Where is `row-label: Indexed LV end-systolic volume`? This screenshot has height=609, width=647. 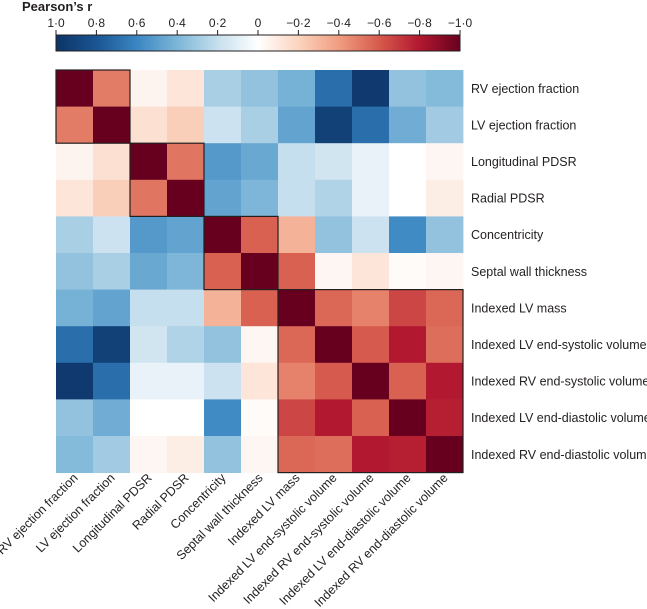 row-label: Indexed LV end-systolic volume is located at coordinates (559, 345).